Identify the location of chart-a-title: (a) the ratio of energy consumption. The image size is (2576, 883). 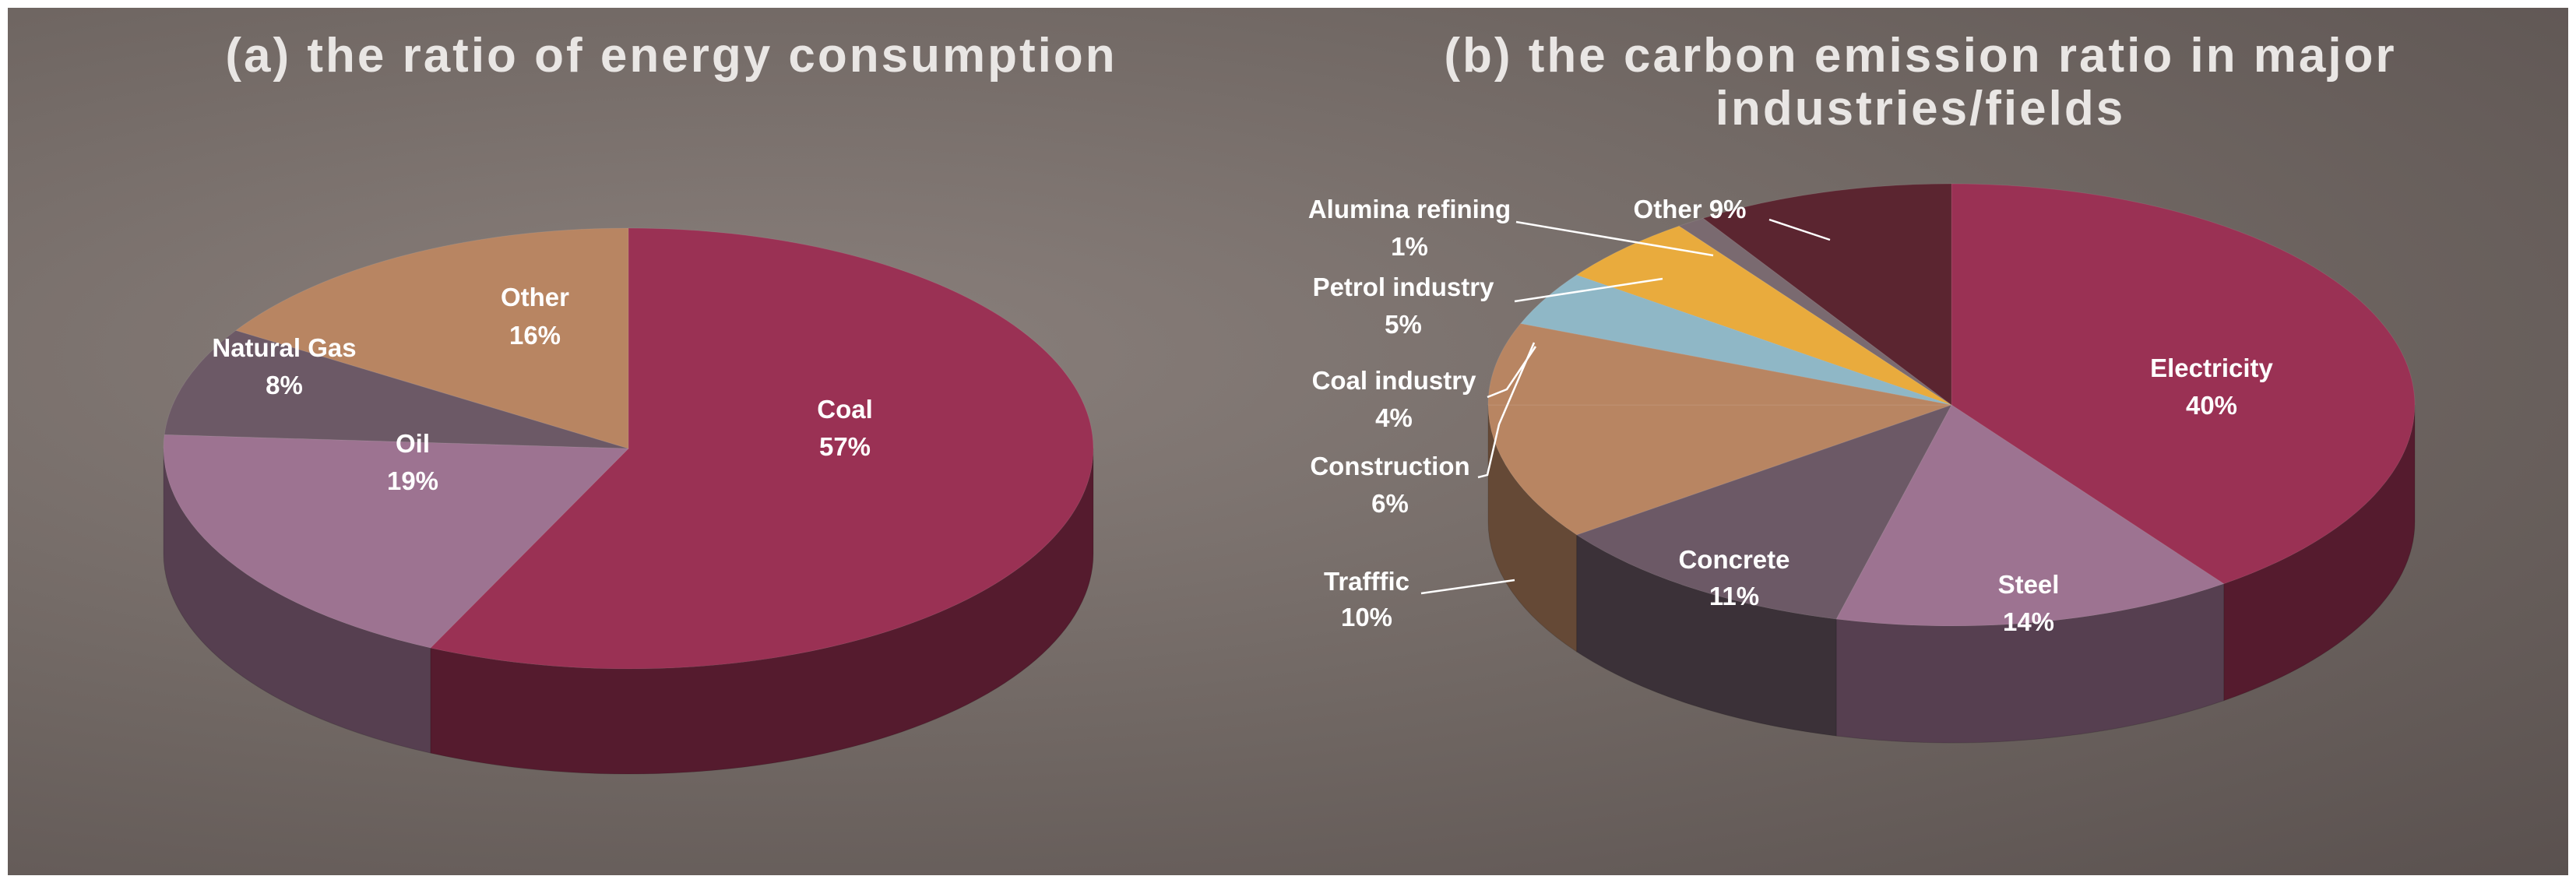
(671, 56).